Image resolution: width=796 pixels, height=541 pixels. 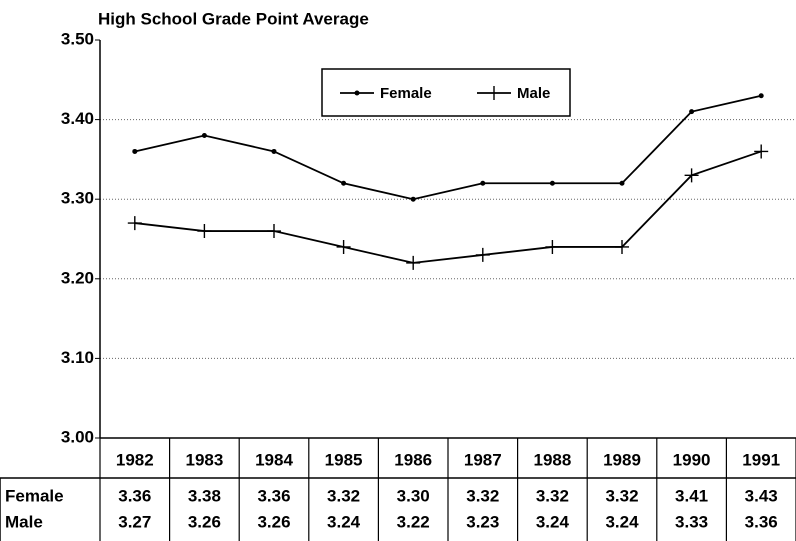 What do you see at coordinates (533, 93) in the screenshot?
I see `legend-label: Male` at bounding box center [533, 93].